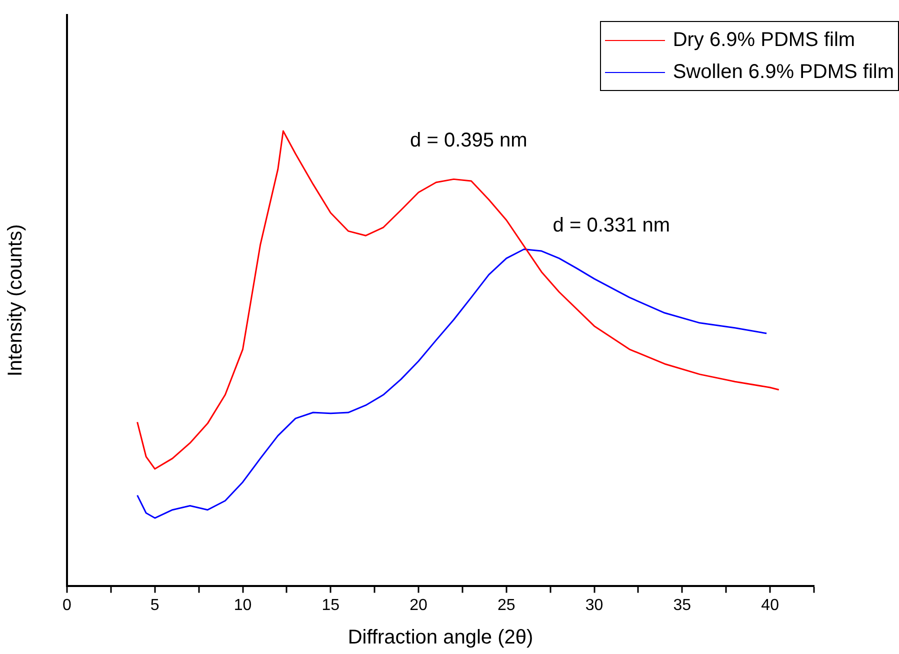 The width and height of the screenshot is (899, 654). I want to click on x-axis-title: Diffraction angle (2θ), so click(441, 637).